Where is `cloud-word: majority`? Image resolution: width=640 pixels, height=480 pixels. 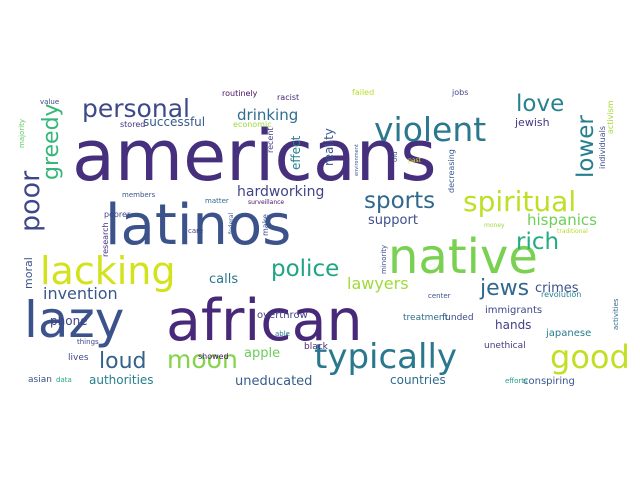 cloud-word: majority is located at coordinates (22, 133).